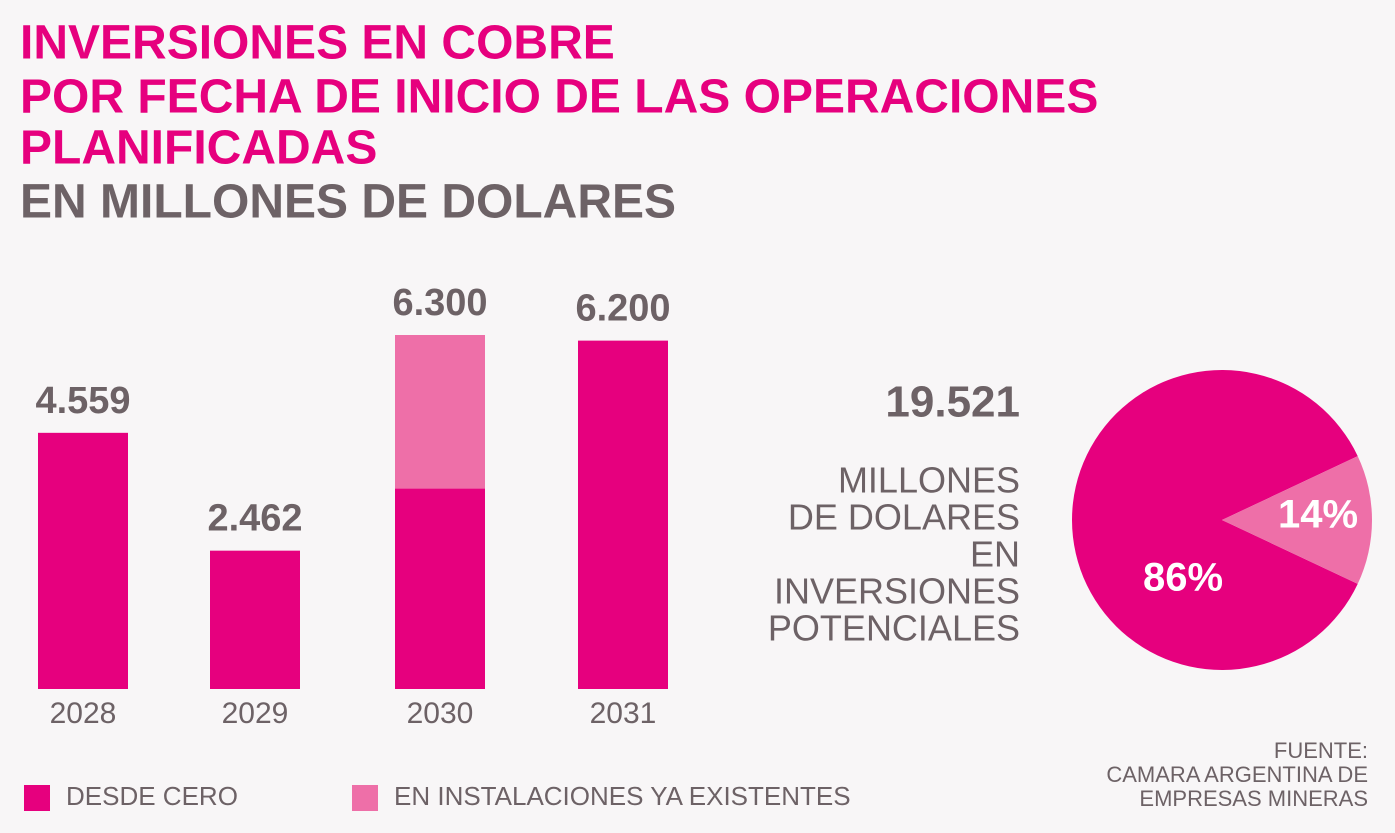 Image resolution: width=1395 pixels, height=833 pixels. I want to click on legend-label: EN INSTALACIONES YA EXISTENTES, so click(622, 796).